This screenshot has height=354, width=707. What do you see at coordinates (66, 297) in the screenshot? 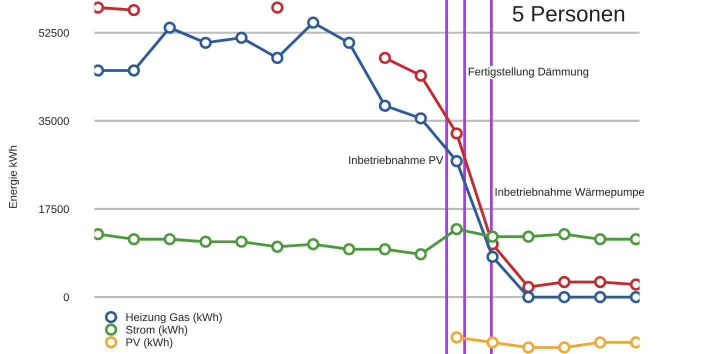
I see `y-tick-label: 0` at bounding box center [66, 297].